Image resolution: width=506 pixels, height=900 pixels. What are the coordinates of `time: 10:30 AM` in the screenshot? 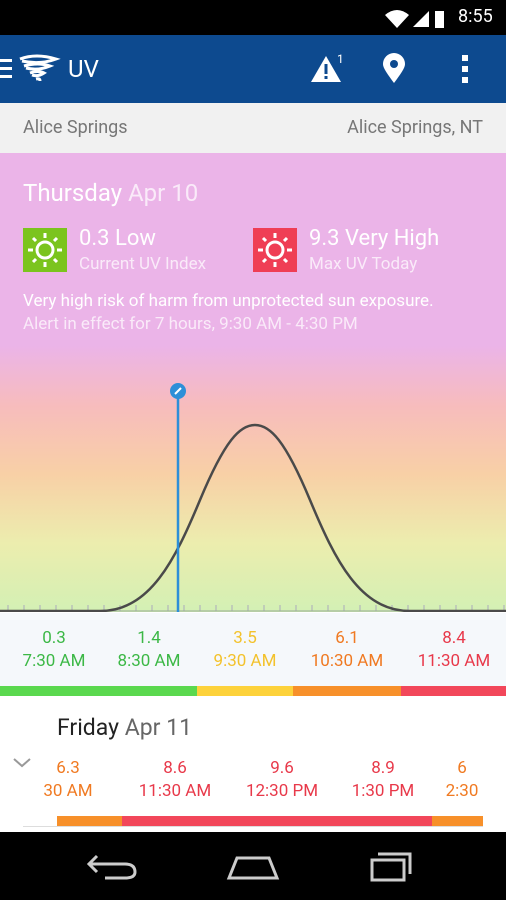 It's located at (347, 661).